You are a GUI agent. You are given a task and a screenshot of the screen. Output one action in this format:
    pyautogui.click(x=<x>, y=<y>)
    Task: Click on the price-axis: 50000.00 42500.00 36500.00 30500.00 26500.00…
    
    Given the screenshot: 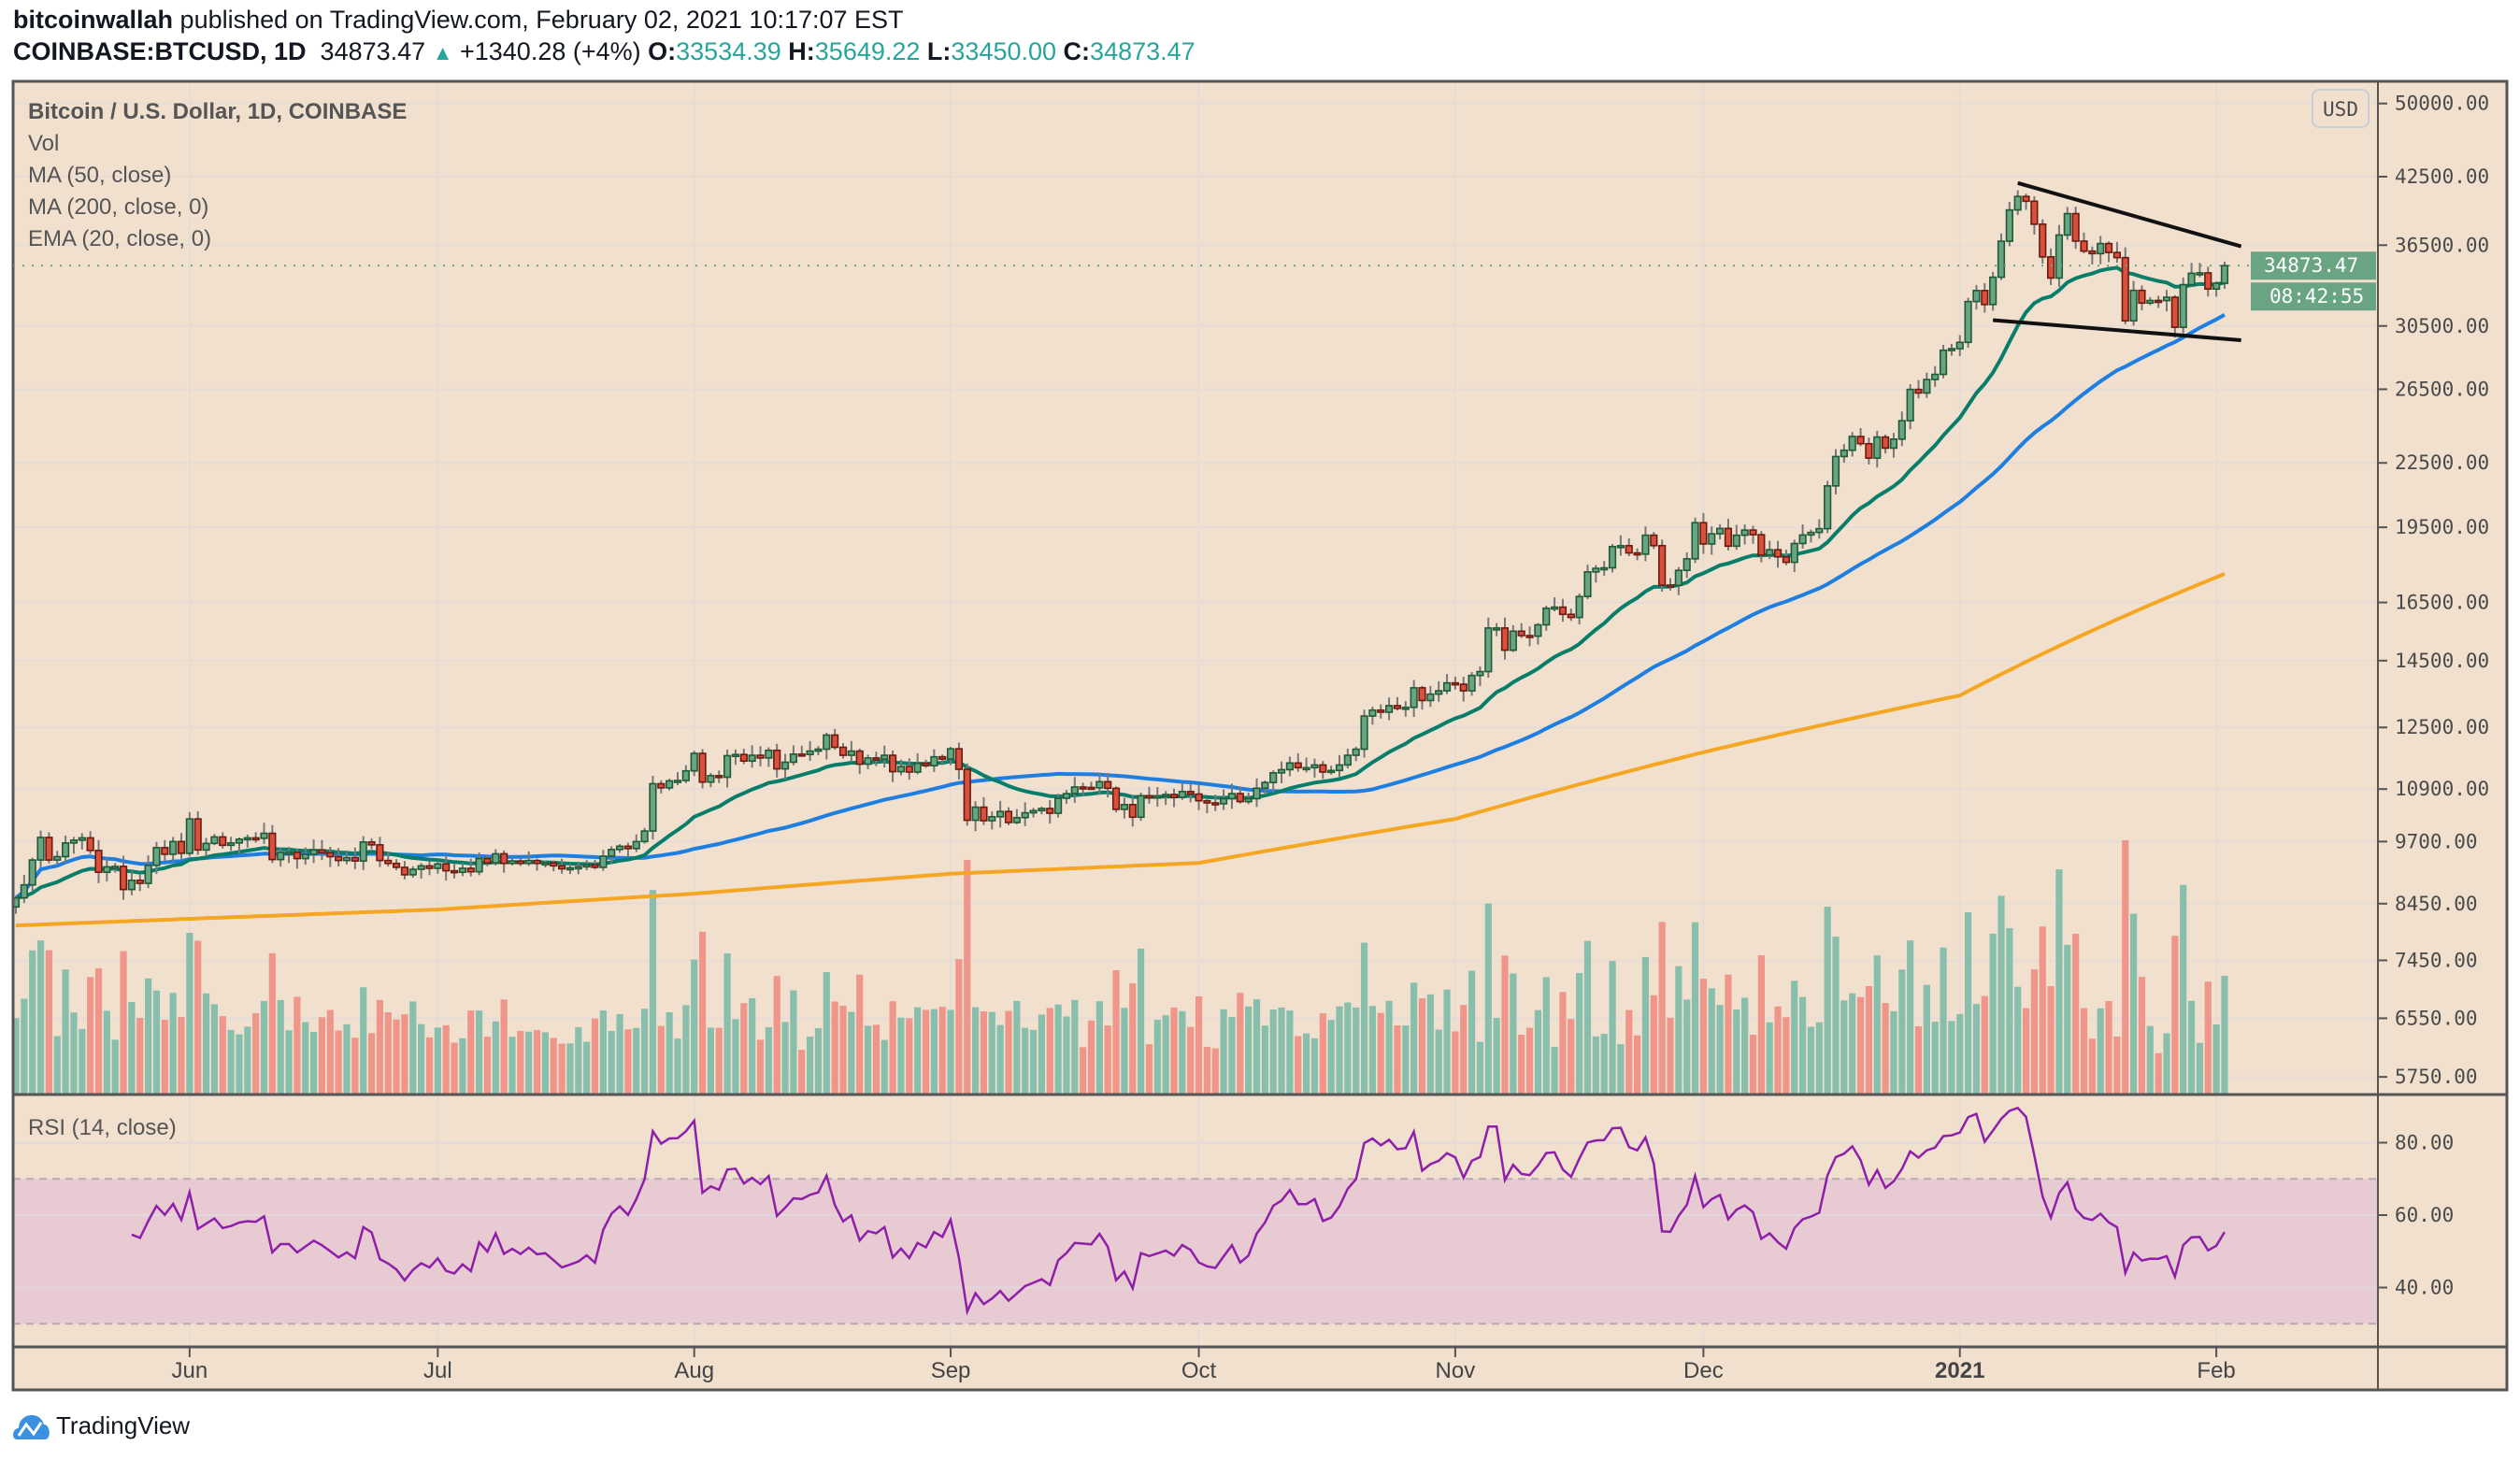 What is the action you would take?
    pyautogui.click(x=2433, y=696)
    